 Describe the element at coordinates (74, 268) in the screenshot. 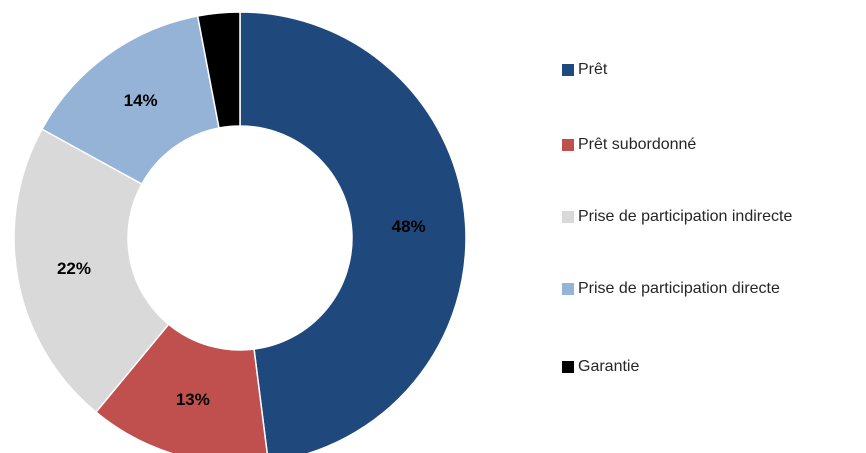

I see `data-label: 22%` at that location.